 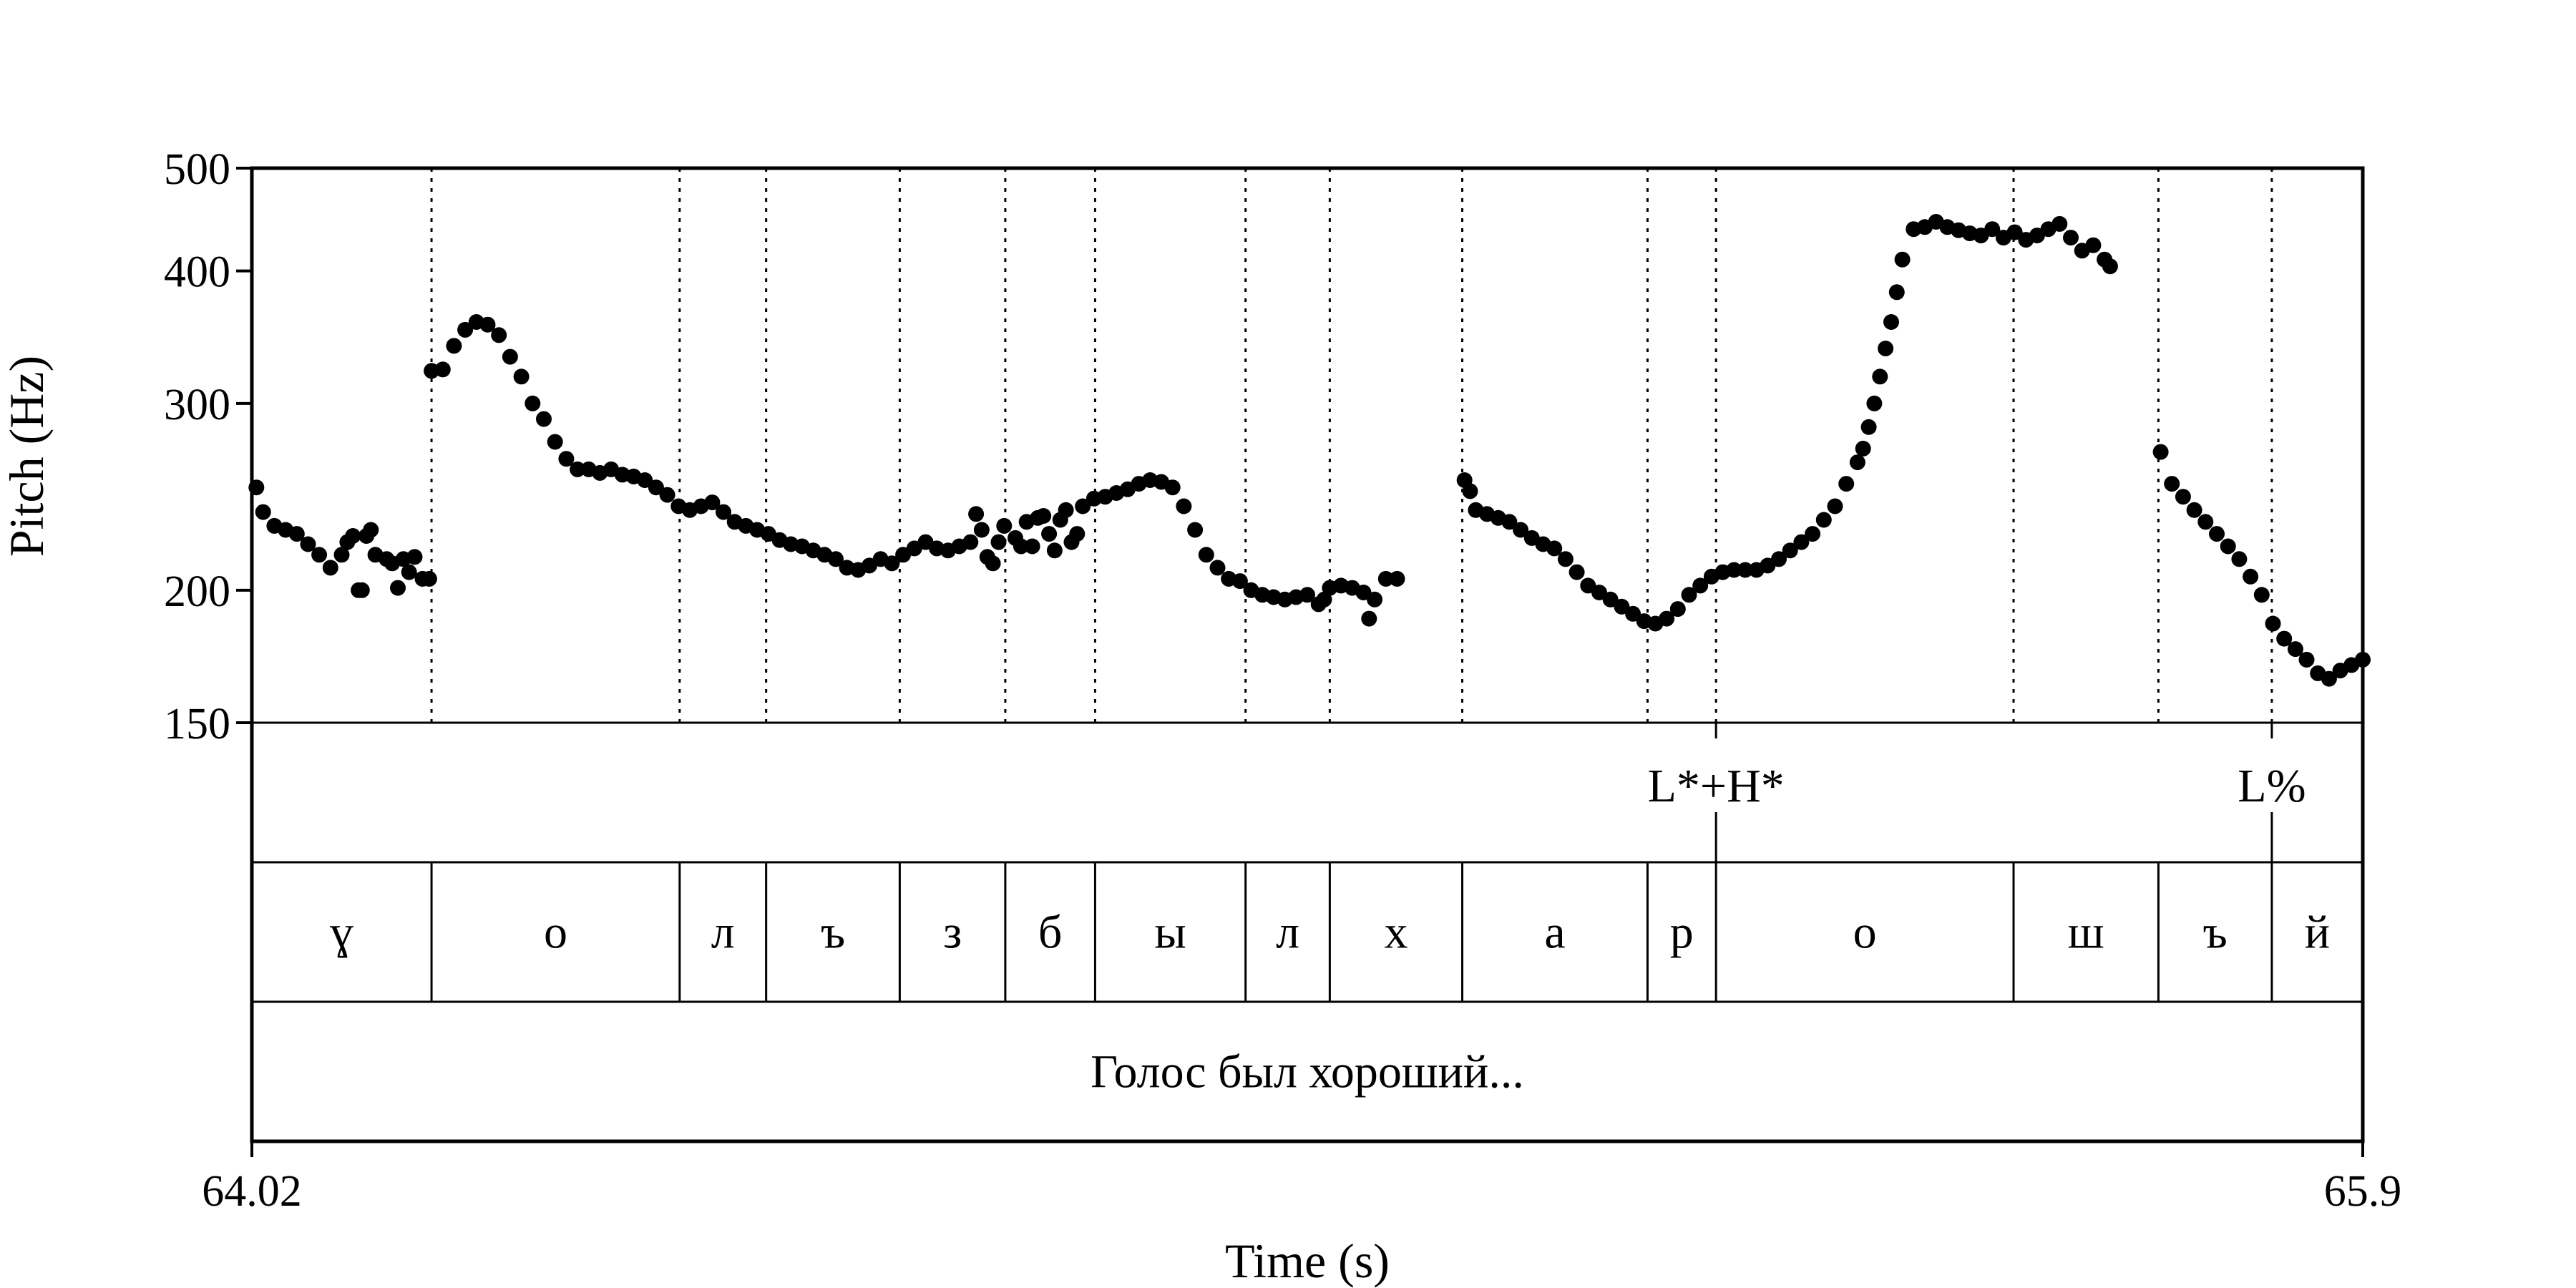 I want to click on x-tick-label: 64.02, so click(x=252, y=1191).